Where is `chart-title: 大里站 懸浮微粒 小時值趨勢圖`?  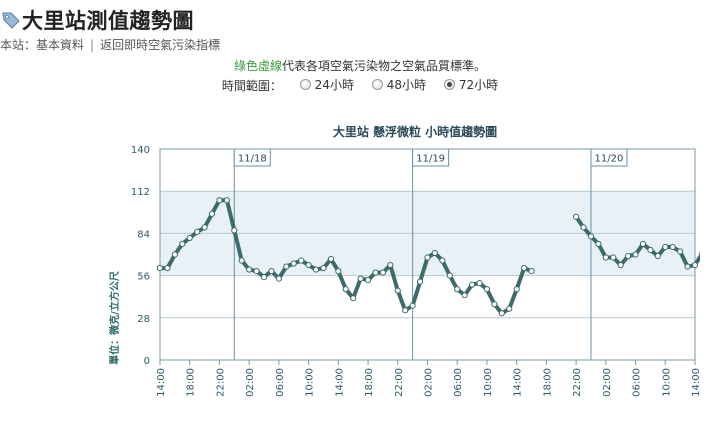 chart-title: 大里站 懸浮微粒 小時值趨勢圖 is located at coordinates (415, 131).